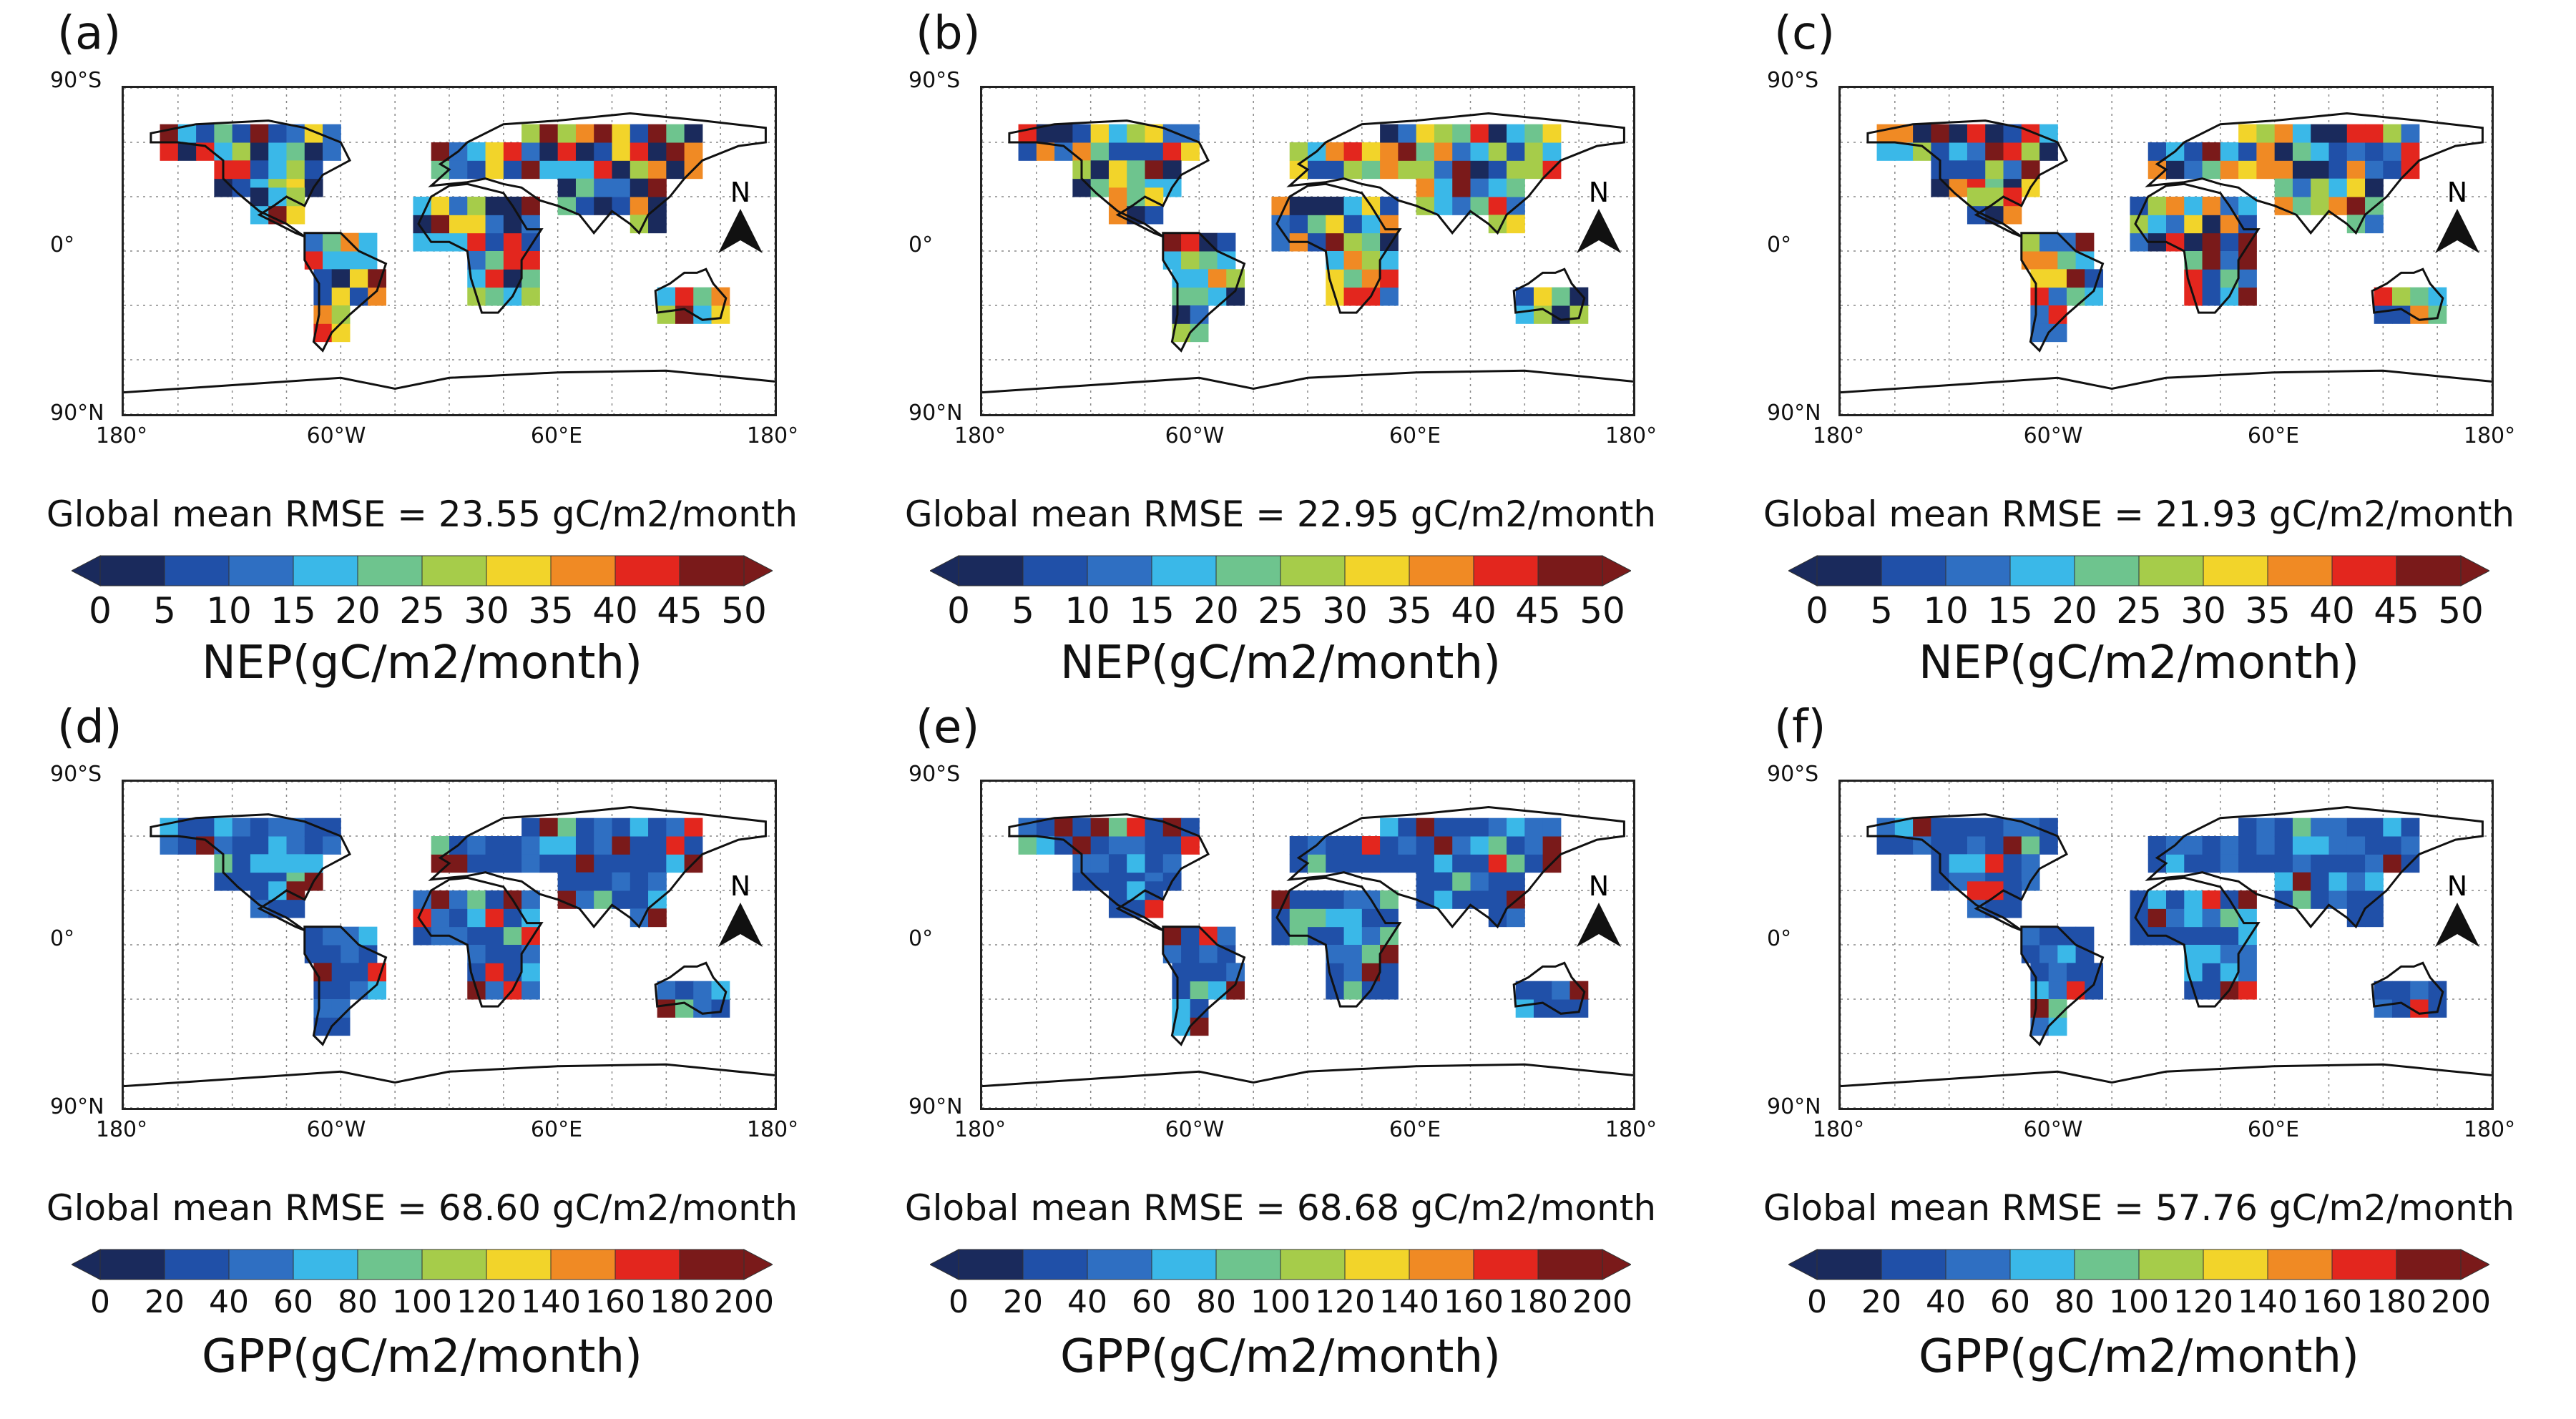 The image size is (2576, 1419). Describe the element at coordinates (2053, 435) in the screenshot. I see `longitude-label: 60°W` at that location.